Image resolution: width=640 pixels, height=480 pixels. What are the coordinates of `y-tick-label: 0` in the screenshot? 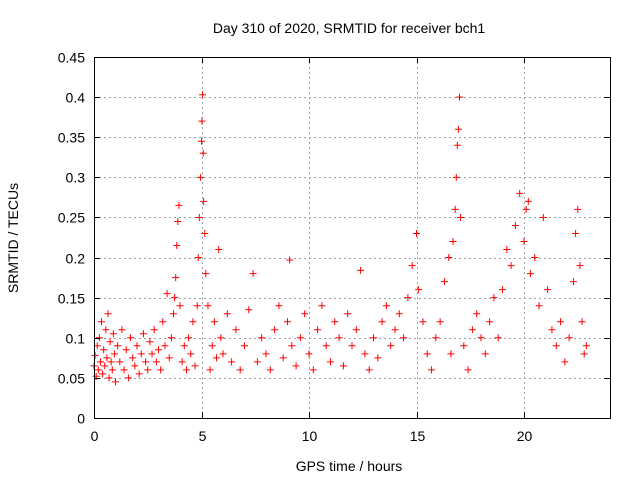 It's located at (81, 419).